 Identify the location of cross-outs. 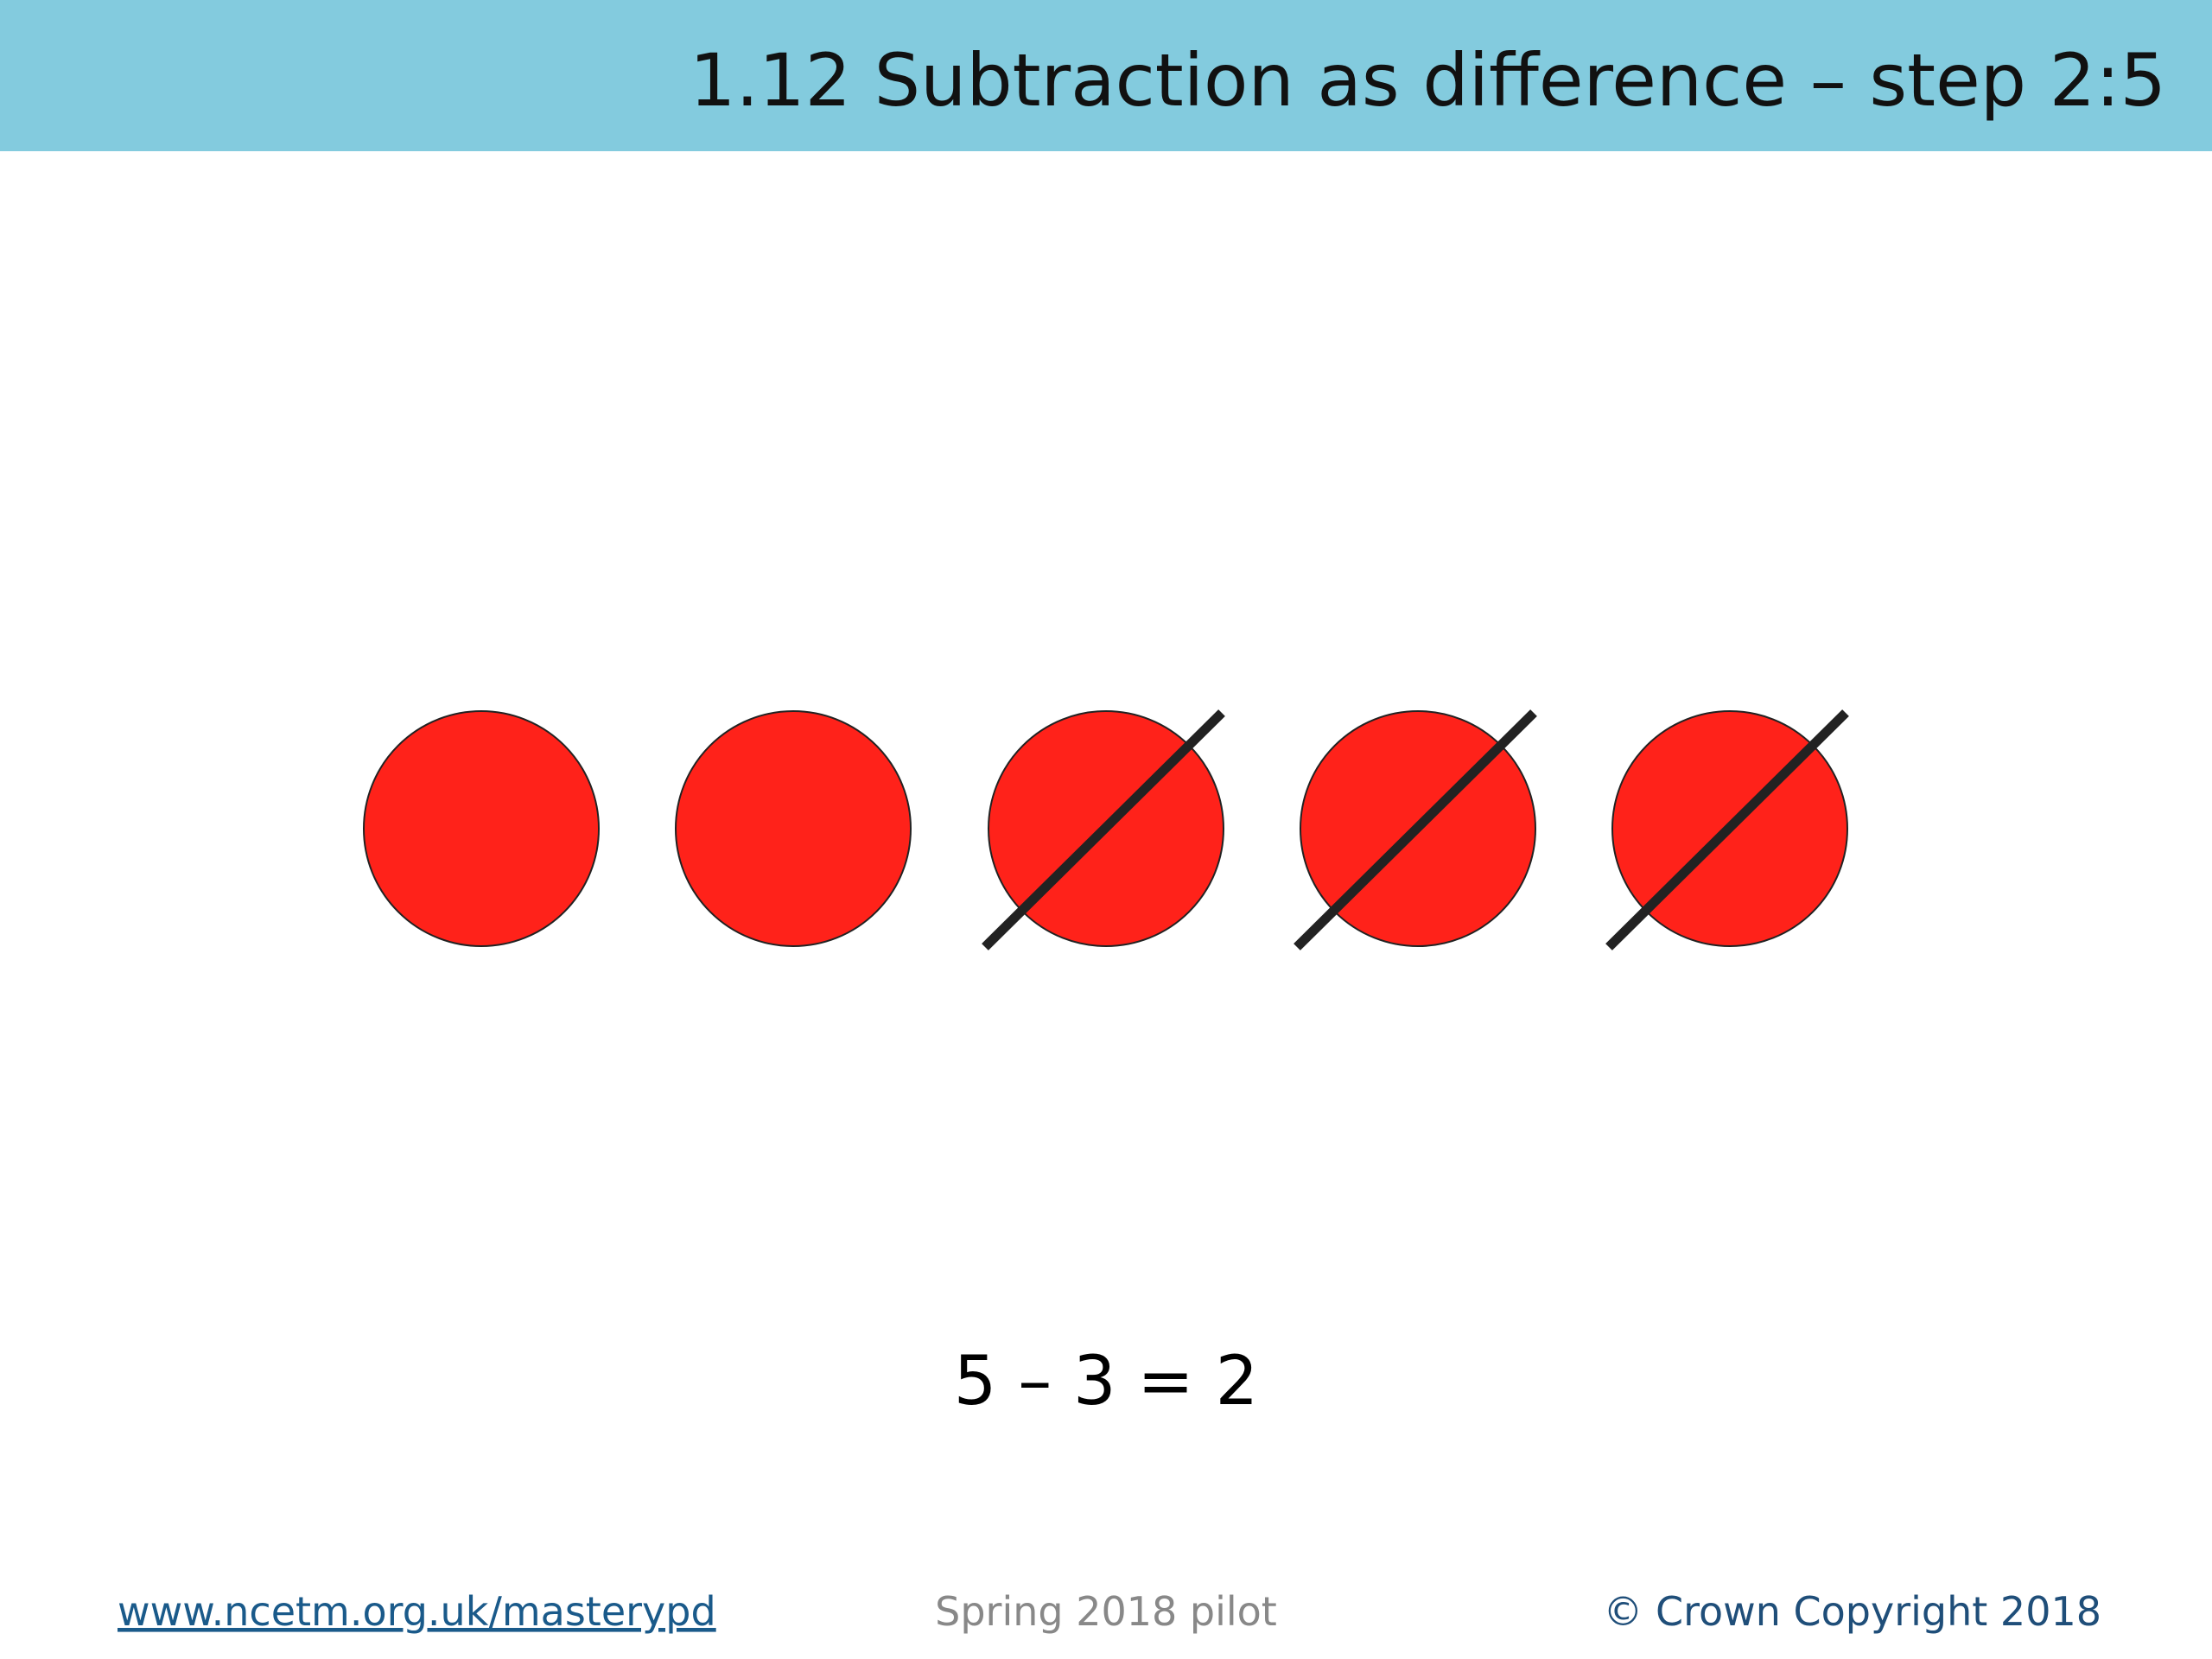
(1415, 829).